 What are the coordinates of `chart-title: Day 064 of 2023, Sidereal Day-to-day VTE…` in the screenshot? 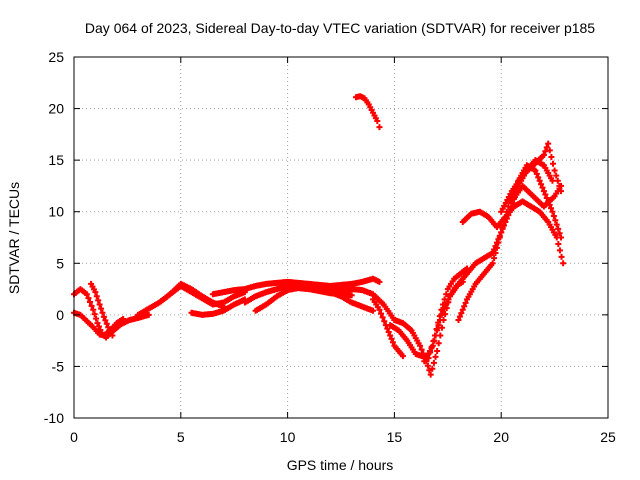 It's located at (340, 28).